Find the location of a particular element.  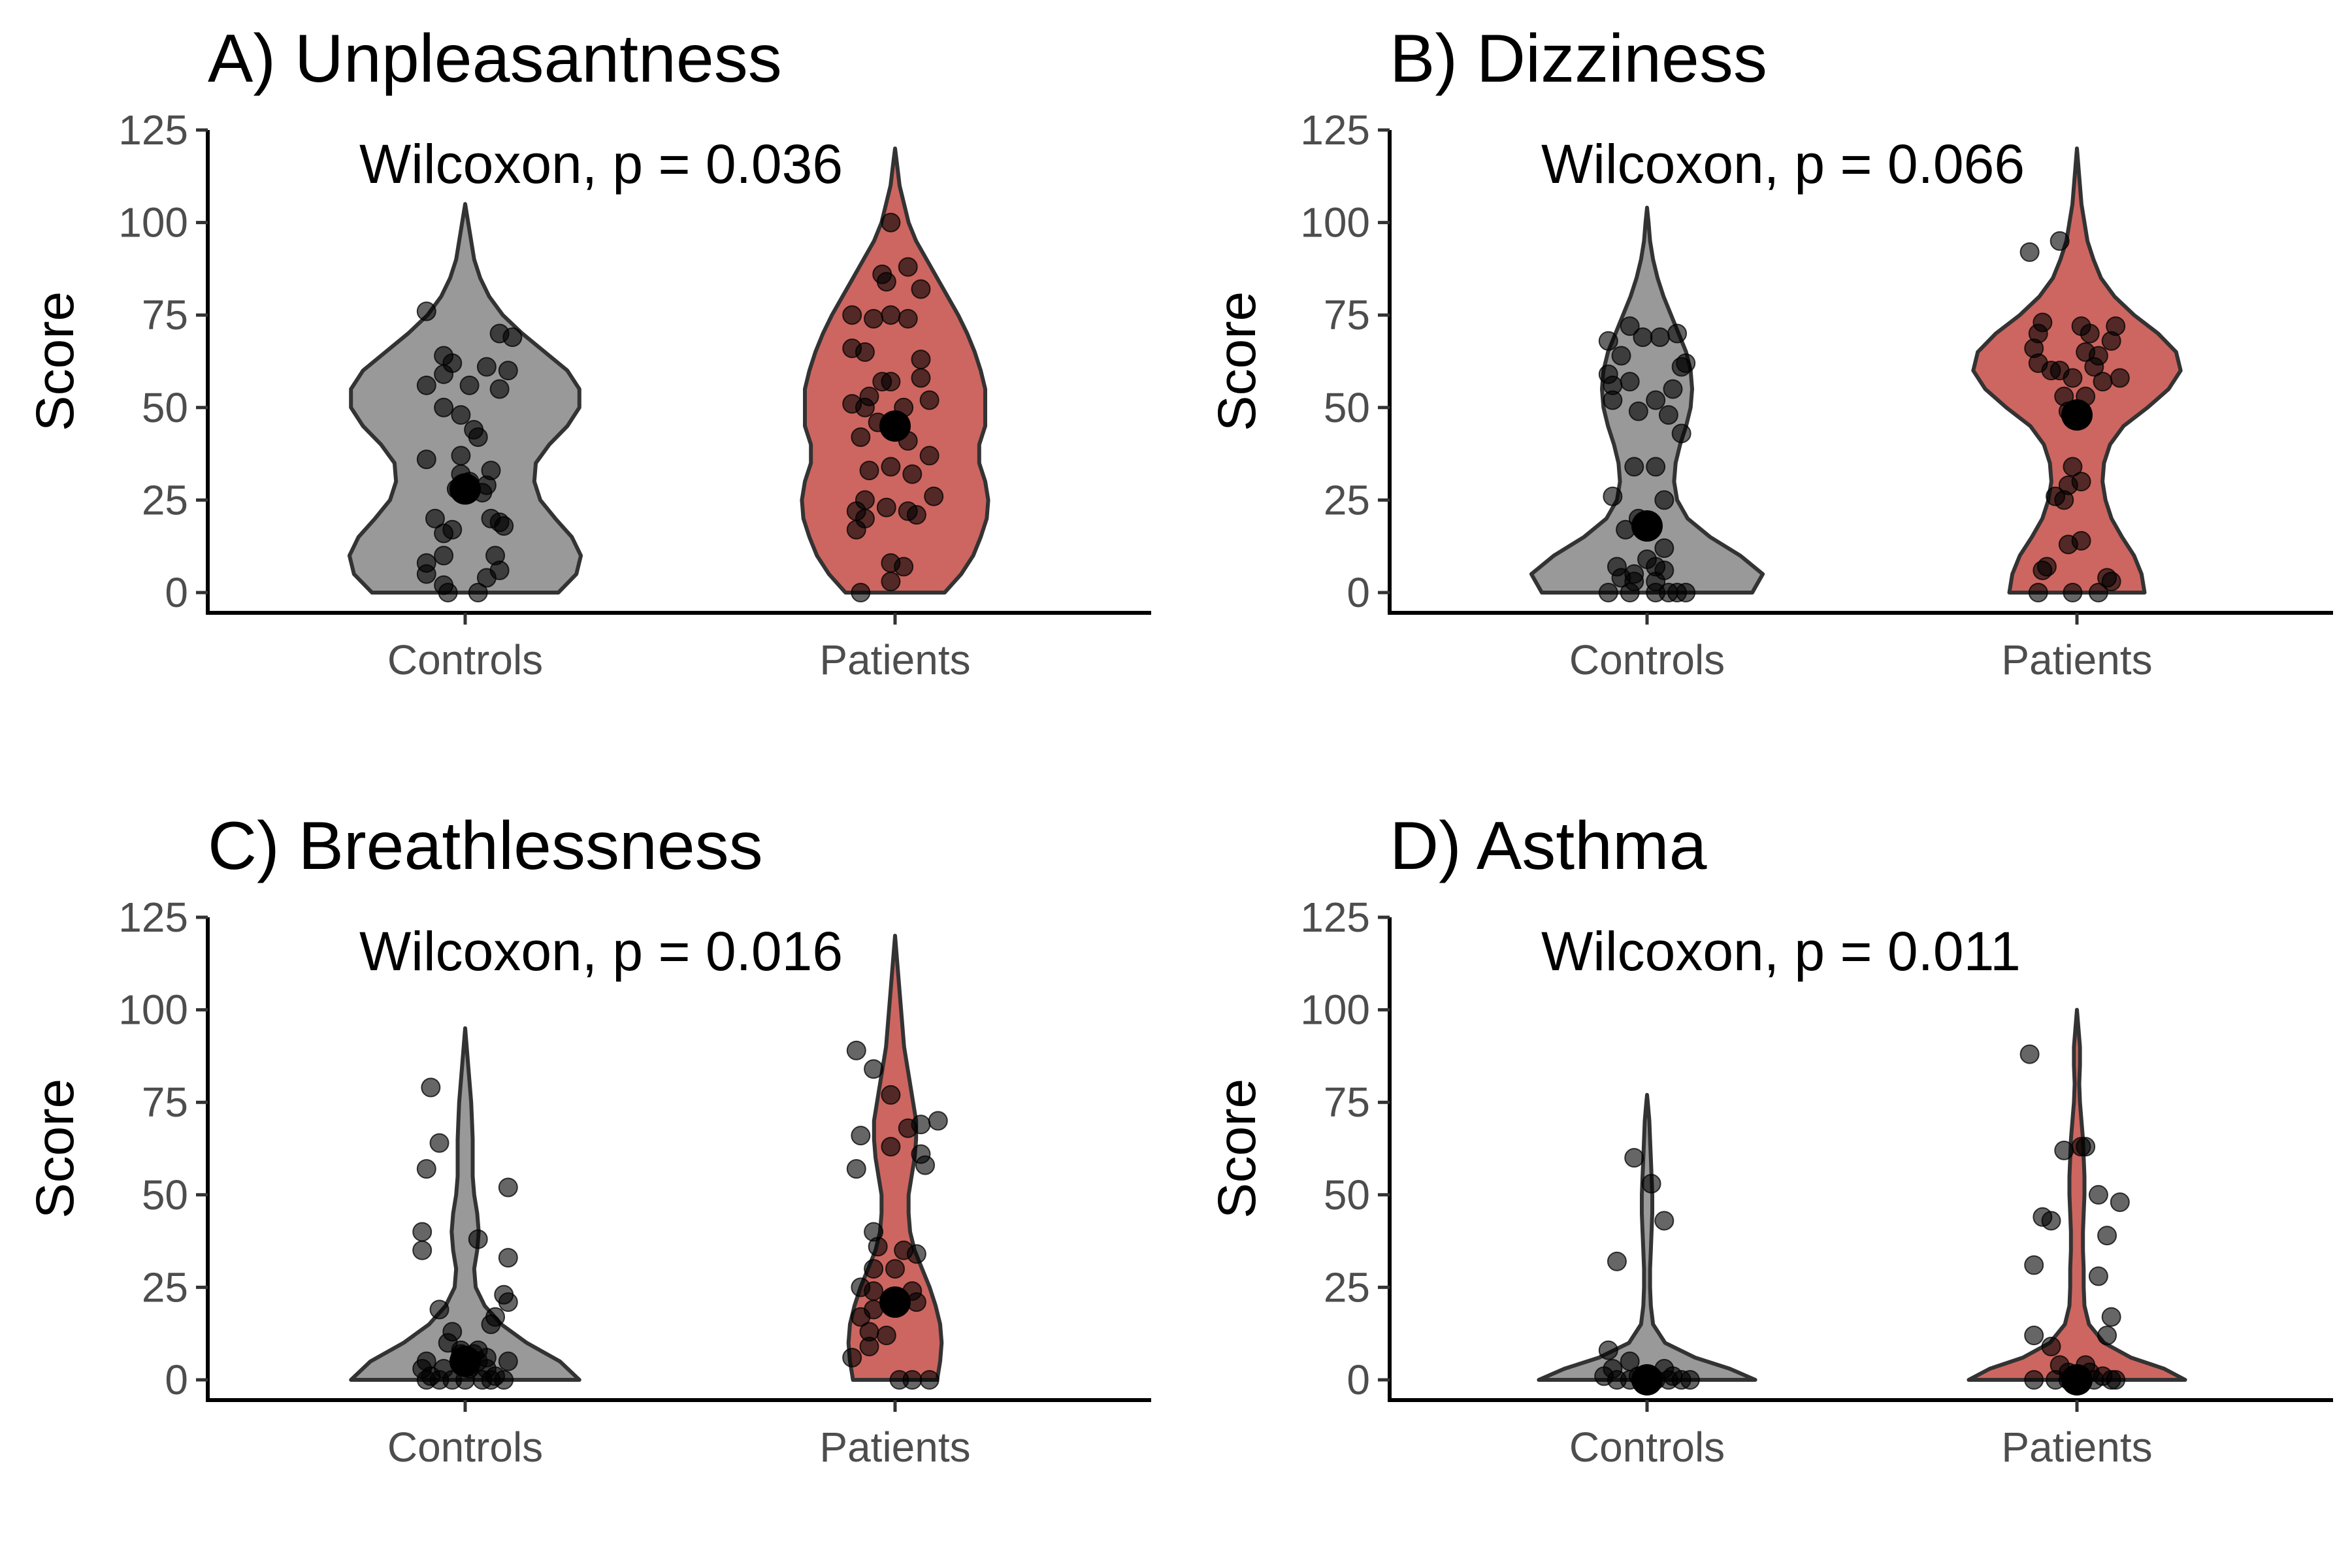

panel-title: B) Dizziness is located at coordinates (1578, 59).